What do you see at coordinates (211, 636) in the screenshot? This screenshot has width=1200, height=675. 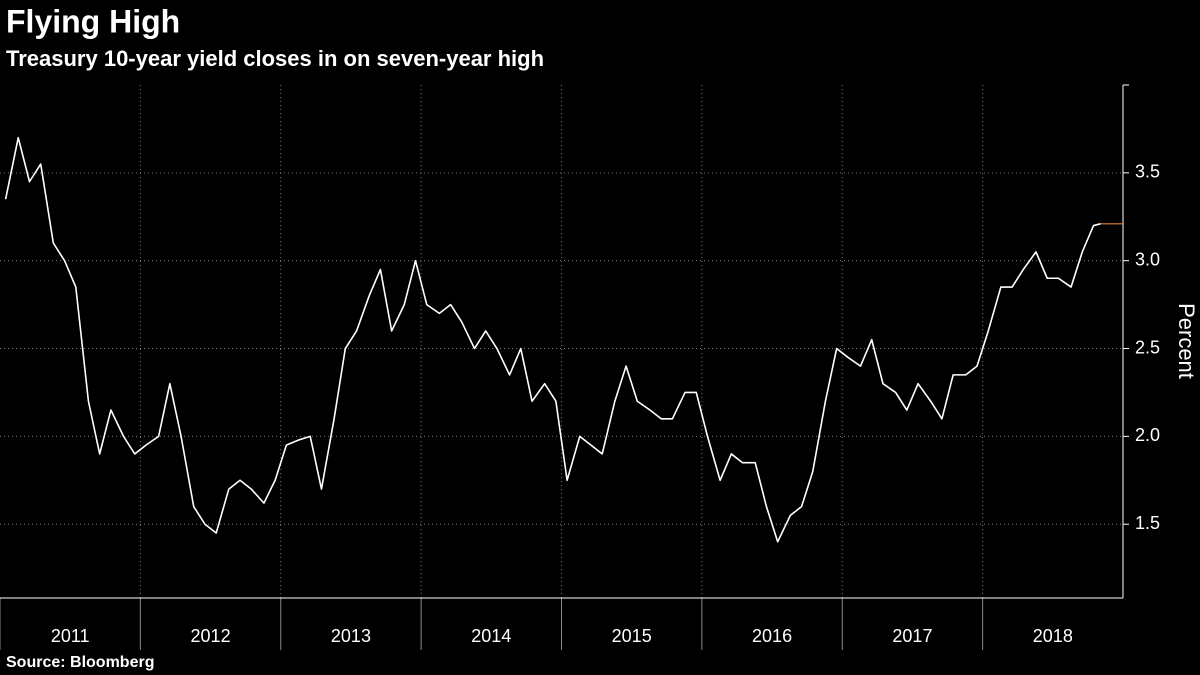 I see `x-tick-label: 2012` at bounding box center [211, 636].